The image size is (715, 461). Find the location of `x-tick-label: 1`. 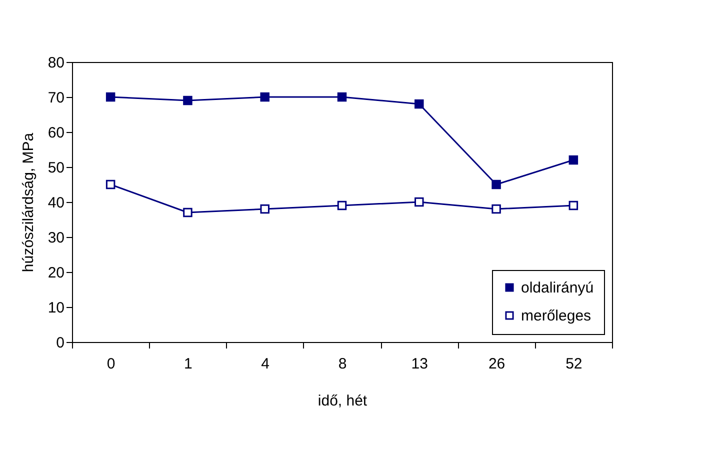

x-tick-label: 1 is located at coordinates (188, 364).